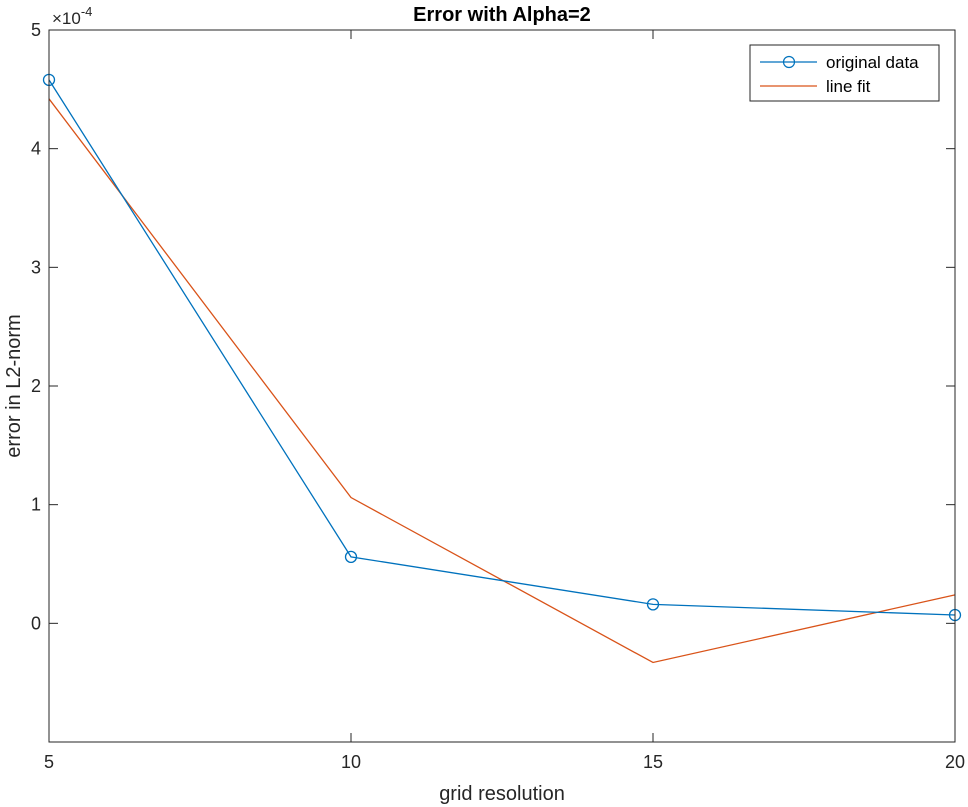  I want to click on y-tick-label-0: 0, so click(36, 623).